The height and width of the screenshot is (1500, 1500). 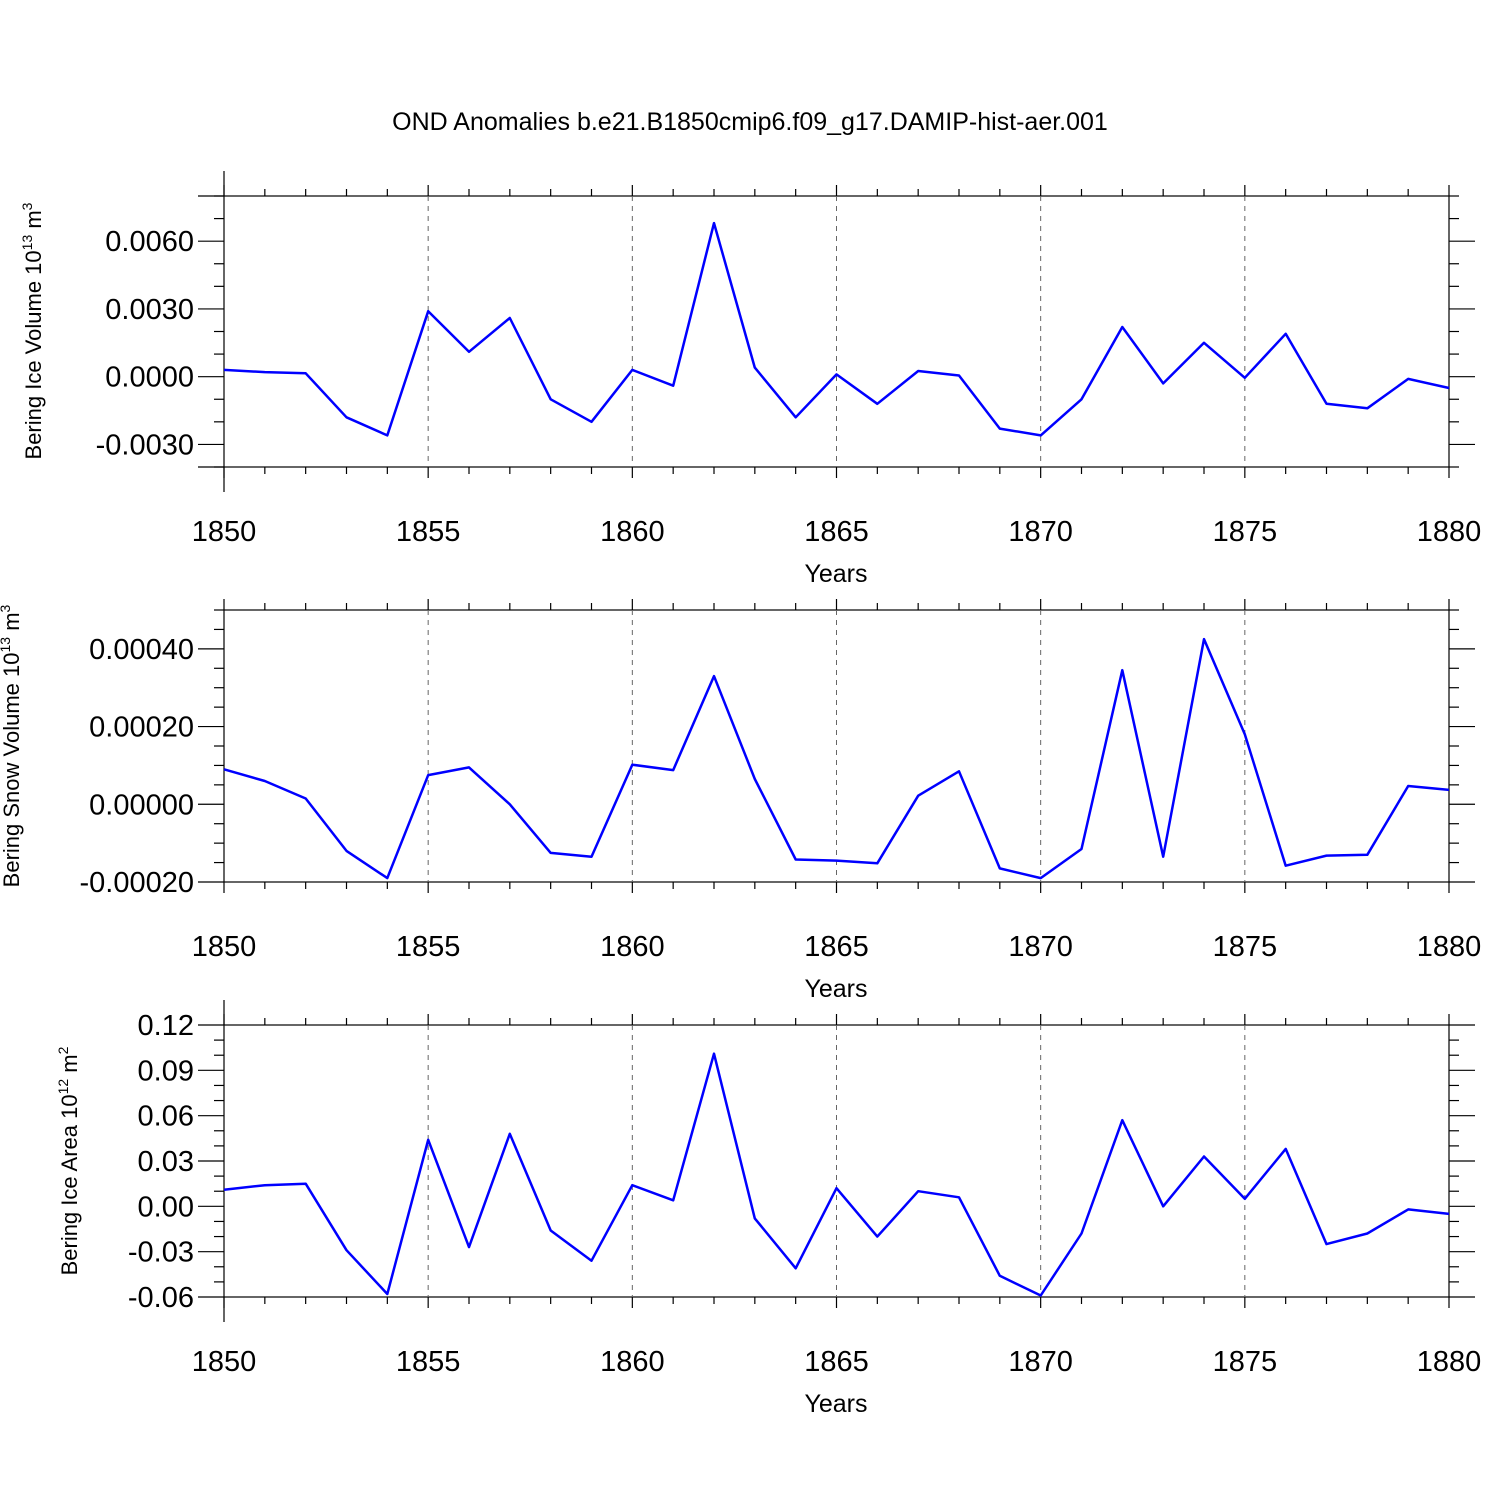 What do you see at coordinates (161, 1298) in the screenshot?
I see `y-tick-label: -0.06` at bounding box center [161, 1298].